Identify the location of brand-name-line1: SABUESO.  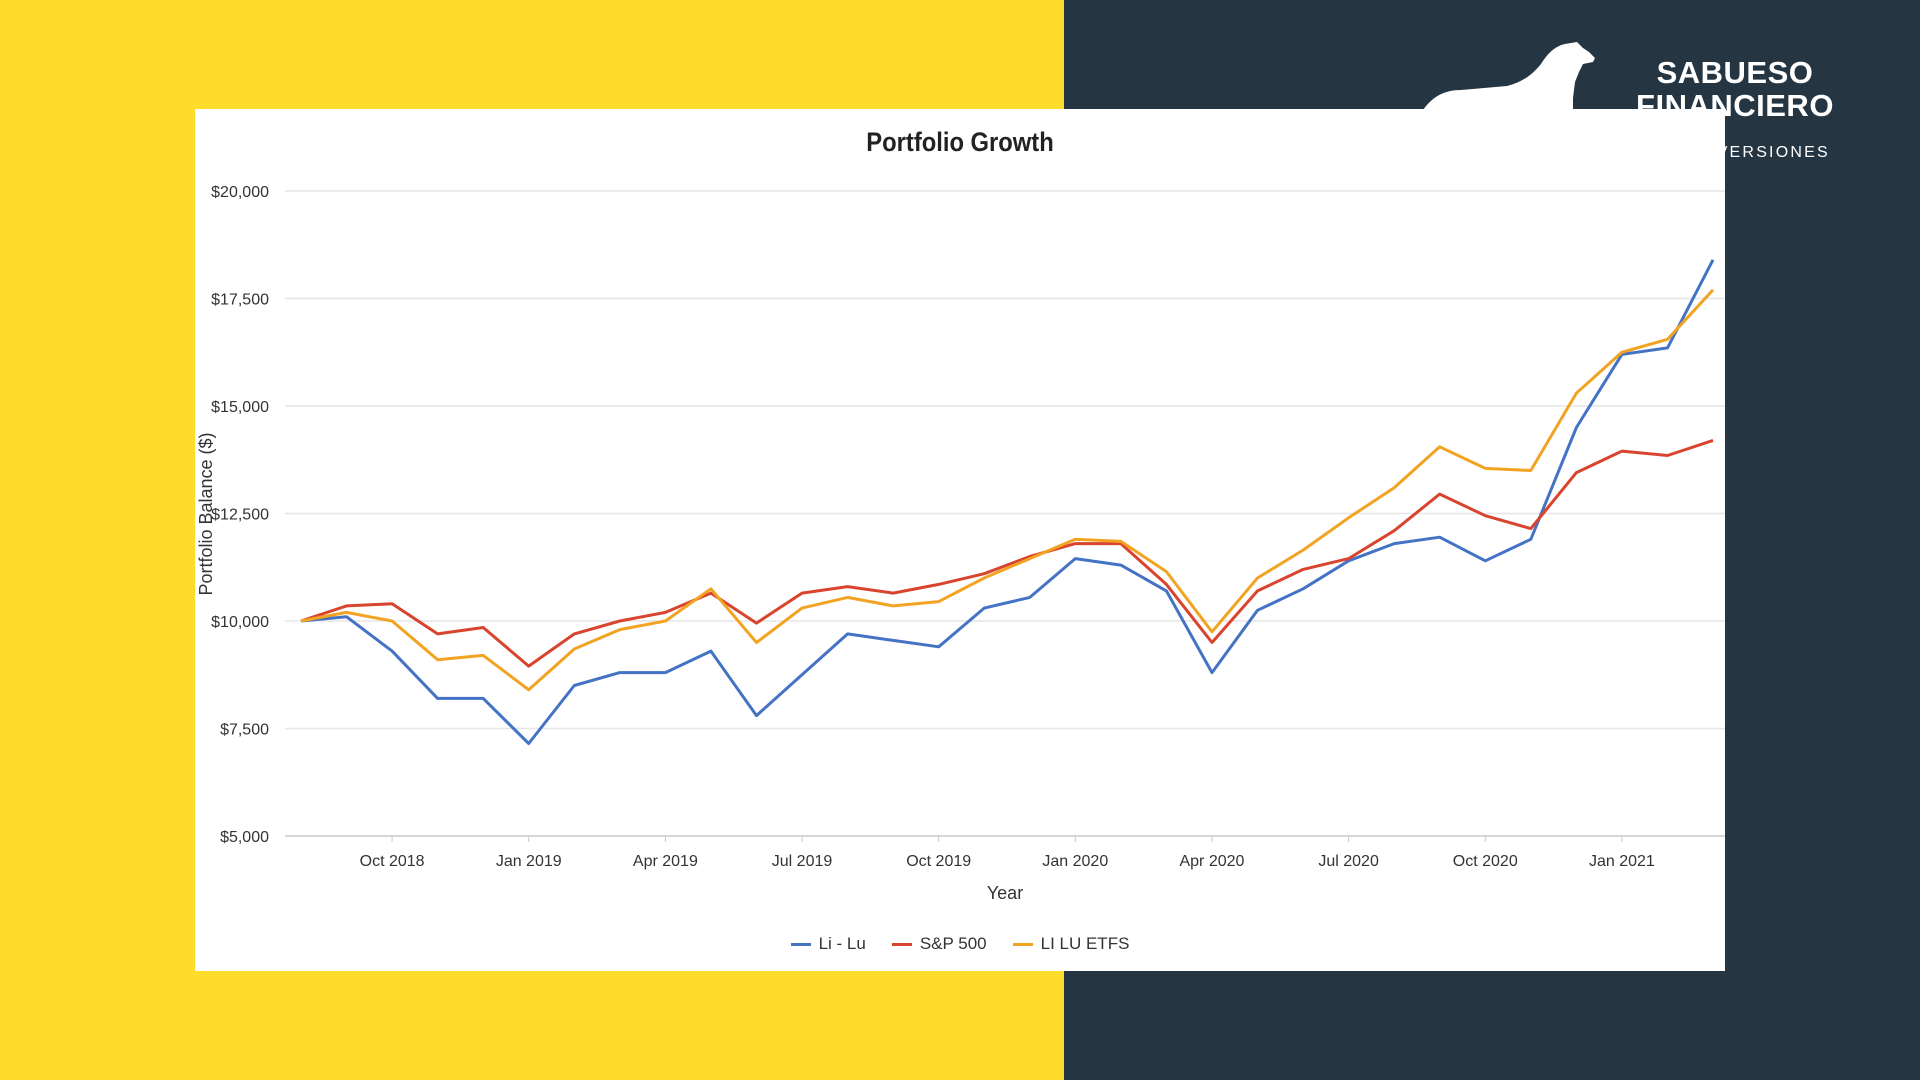
(1735, 72).